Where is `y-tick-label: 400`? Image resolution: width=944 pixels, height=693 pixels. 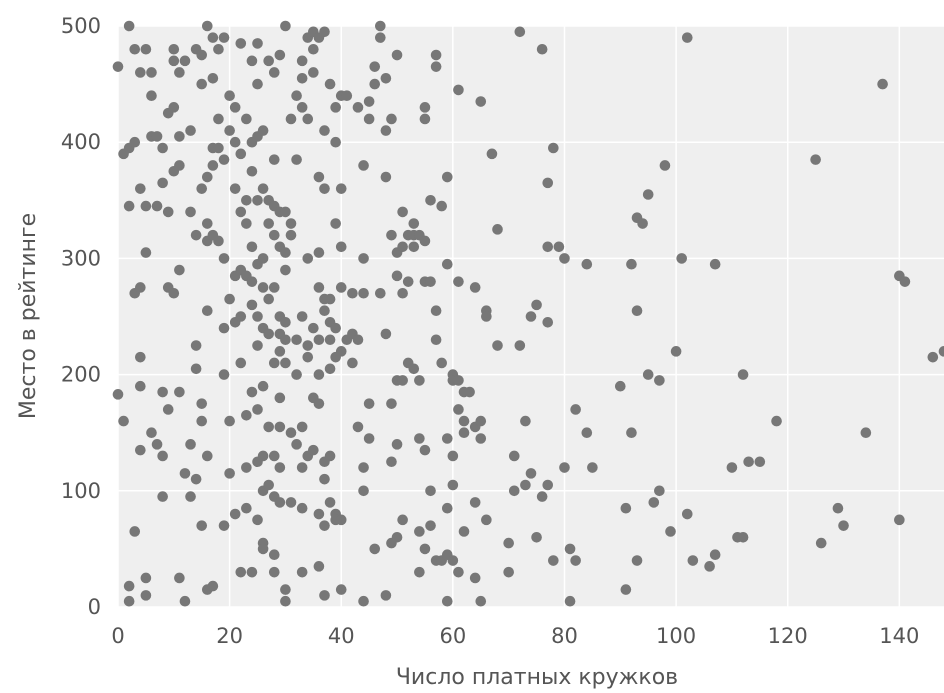
y-tick-label: 400 is located at coordinates (81, 142).